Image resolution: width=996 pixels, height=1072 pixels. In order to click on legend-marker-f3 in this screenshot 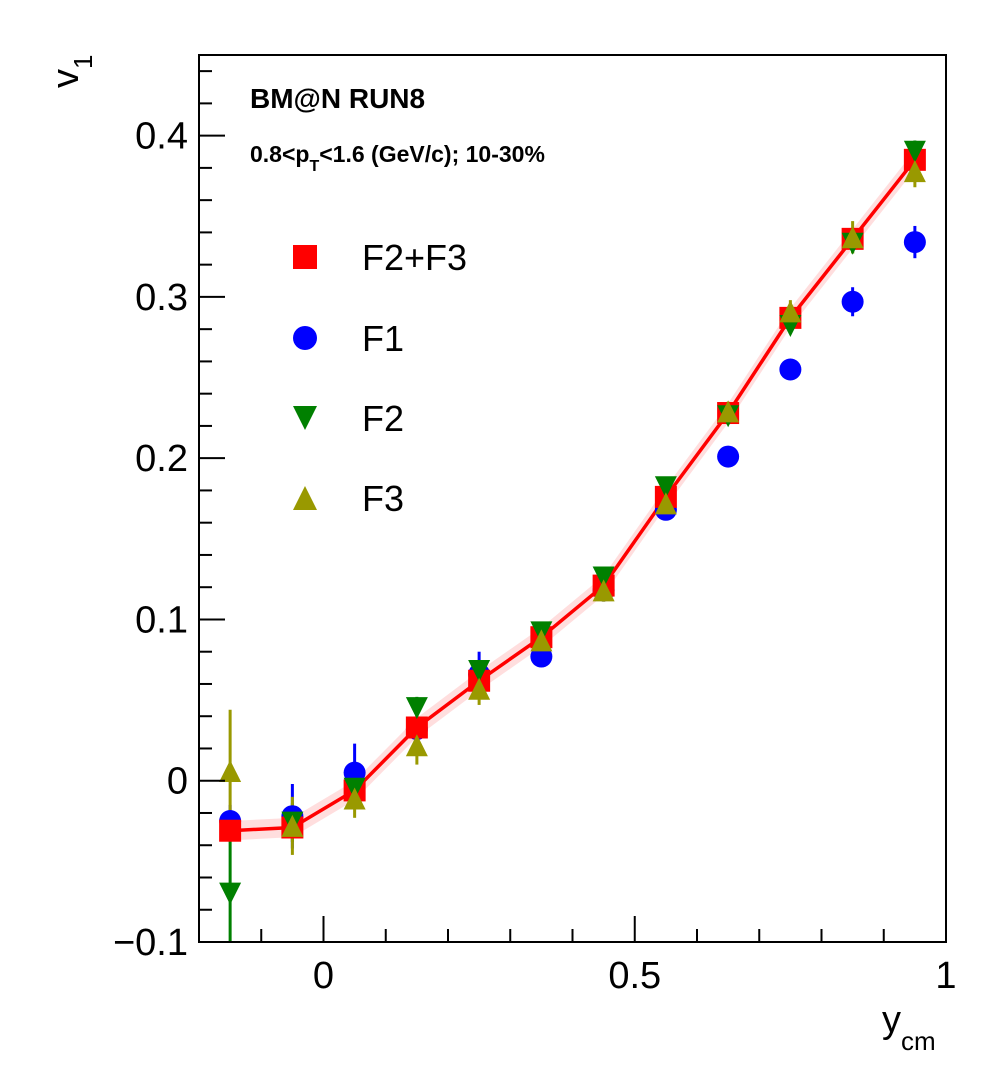, I will do `click(305, 498)`.